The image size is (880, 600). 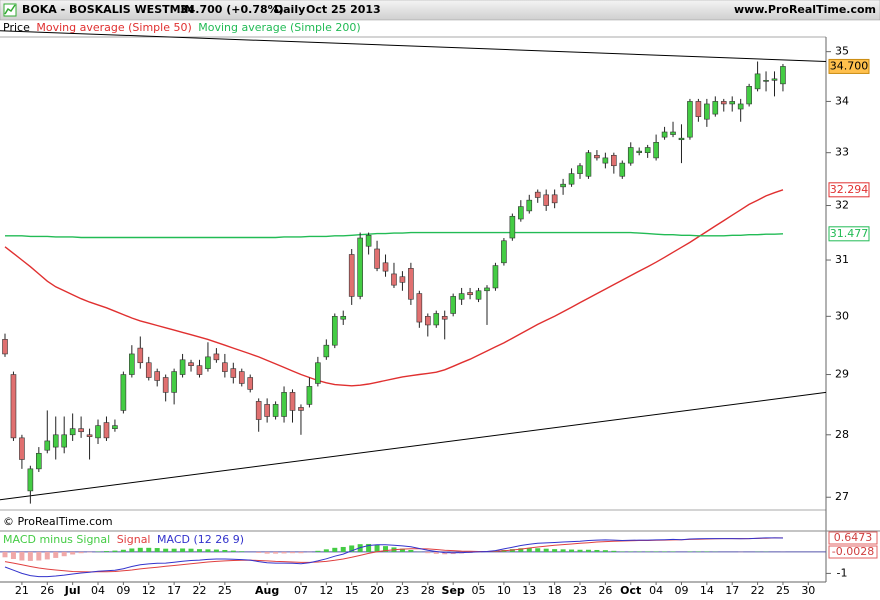 I want to click on x-tick-label: Jul, so click(x=72, y=590).